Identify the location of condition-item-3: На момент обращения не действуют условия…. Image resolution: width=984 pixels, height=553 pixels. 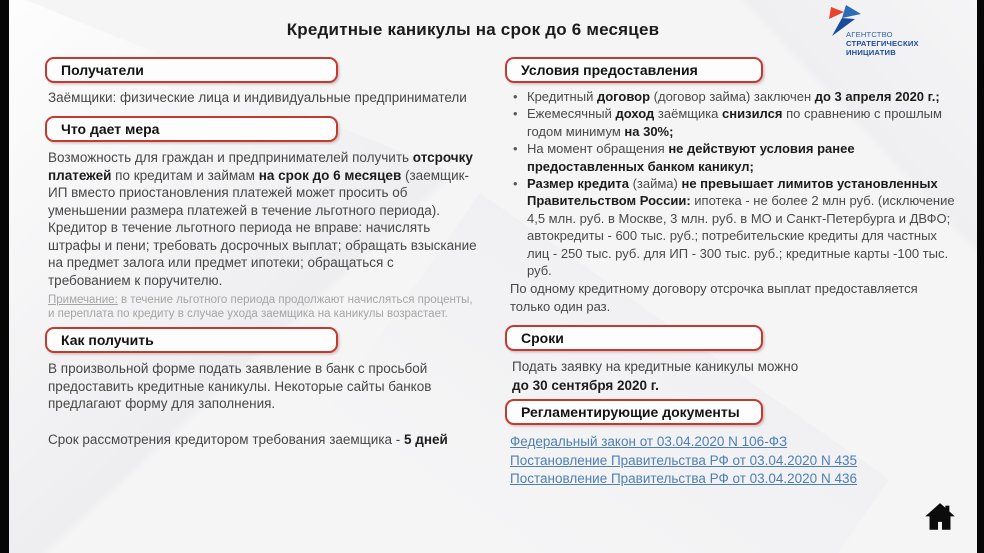
(734, 157).